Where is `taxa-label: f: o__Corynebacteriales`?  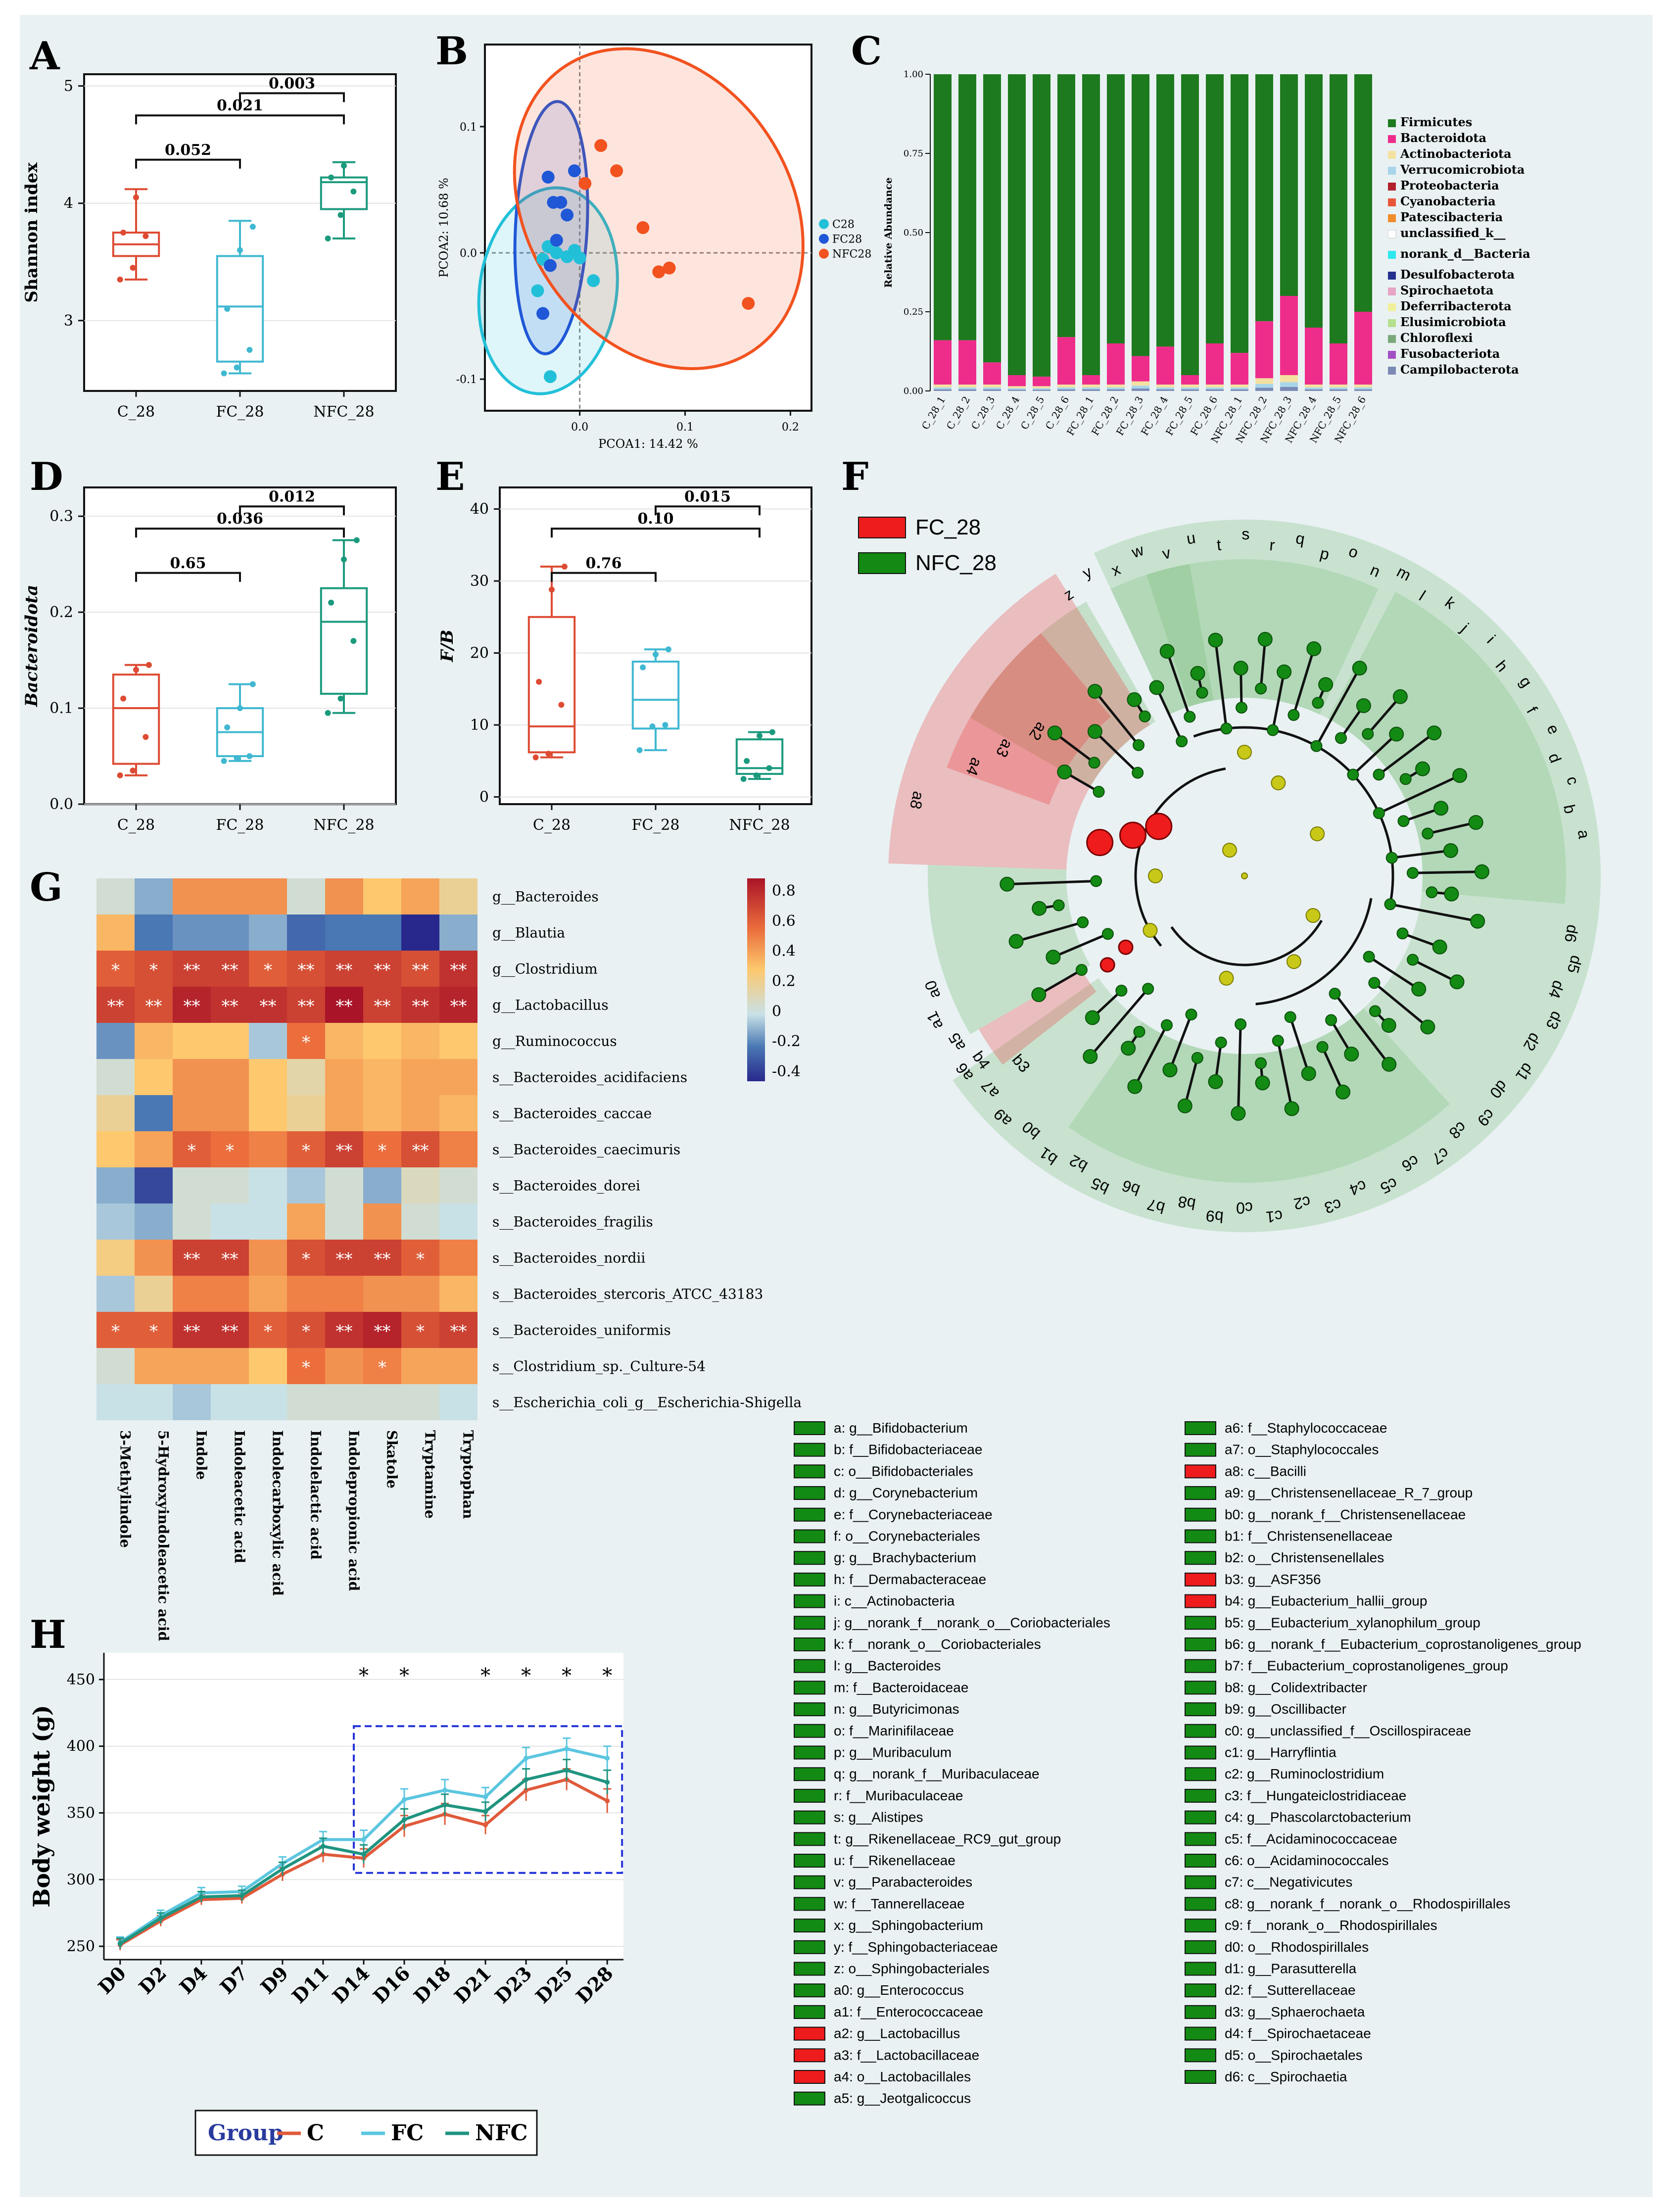 taxa-label: f: o__Corynebacteriales is located at coordinates (907, 1536).